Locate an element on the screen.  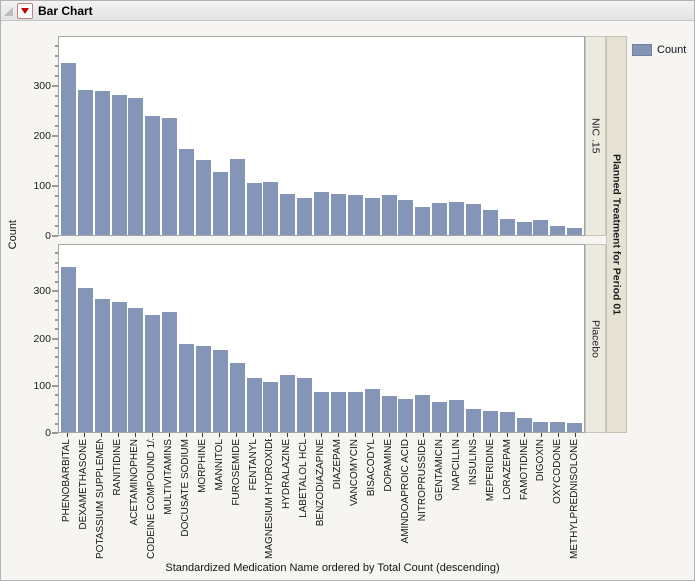
x-tick-label: DEXAMETHASONE is located at coordinates (84, 484).